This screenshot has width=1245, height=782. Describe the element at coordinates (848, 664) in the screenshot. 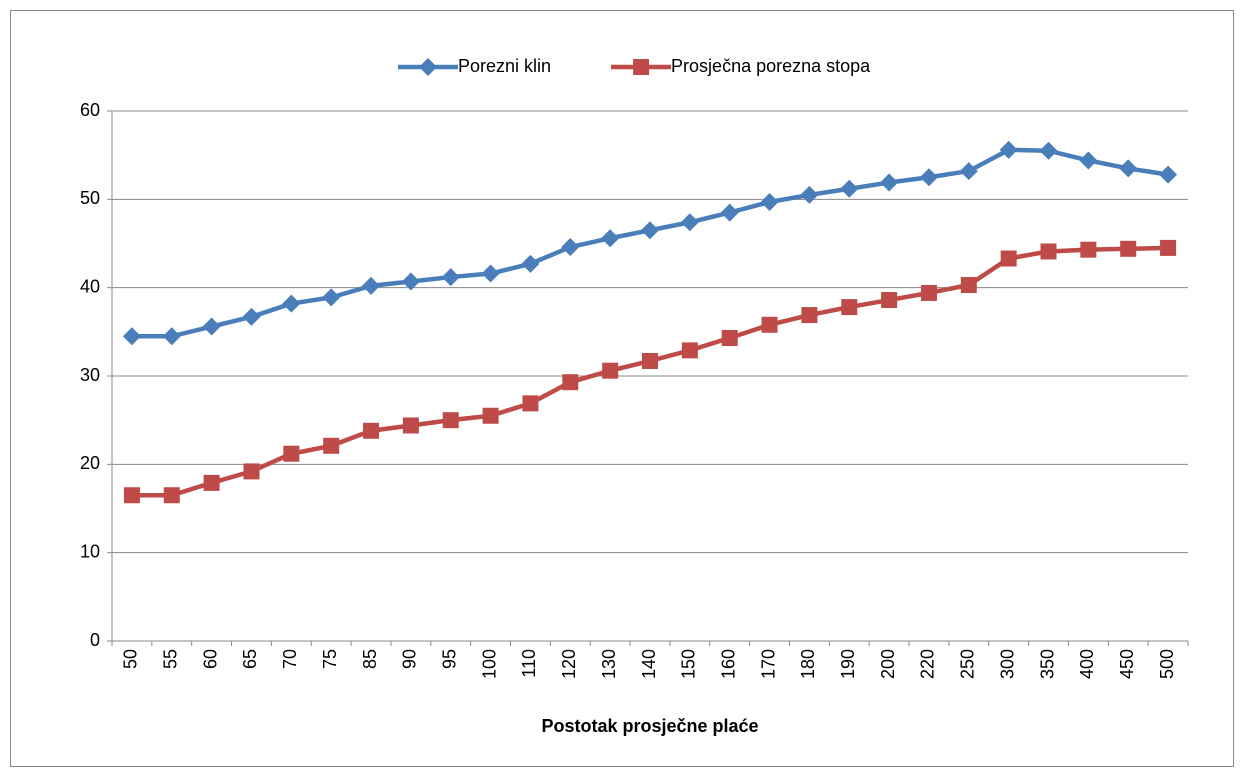

I see `x-tick-label: 190` at that location.